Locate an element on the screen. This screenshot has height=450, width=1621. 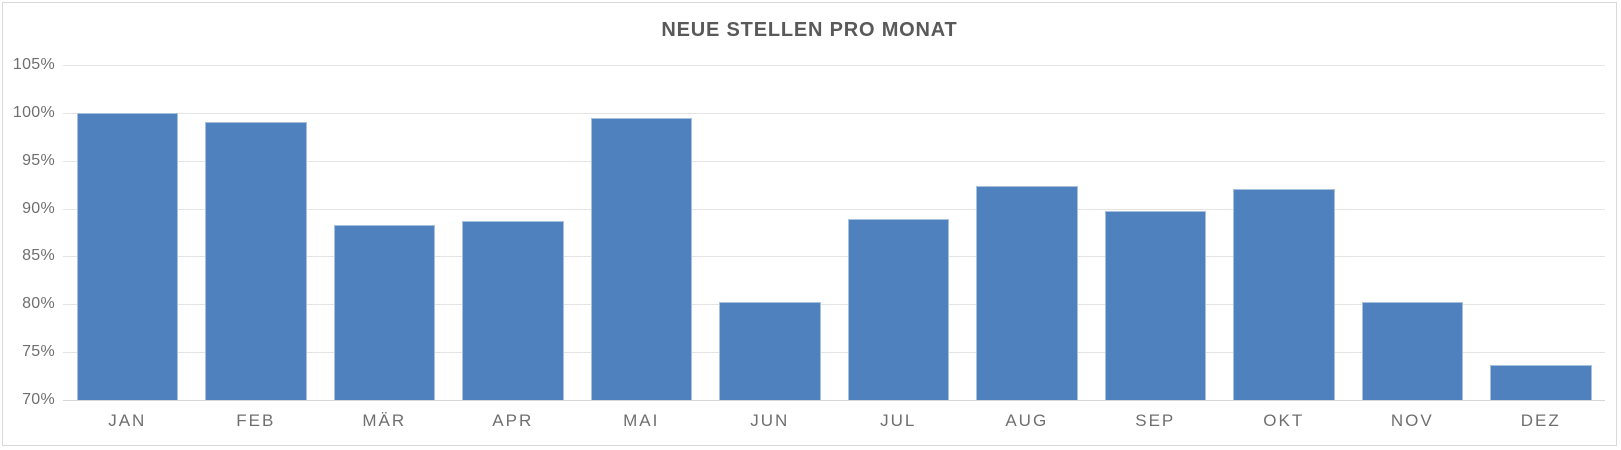
bar-aug is located at coordinates (1027, 292).